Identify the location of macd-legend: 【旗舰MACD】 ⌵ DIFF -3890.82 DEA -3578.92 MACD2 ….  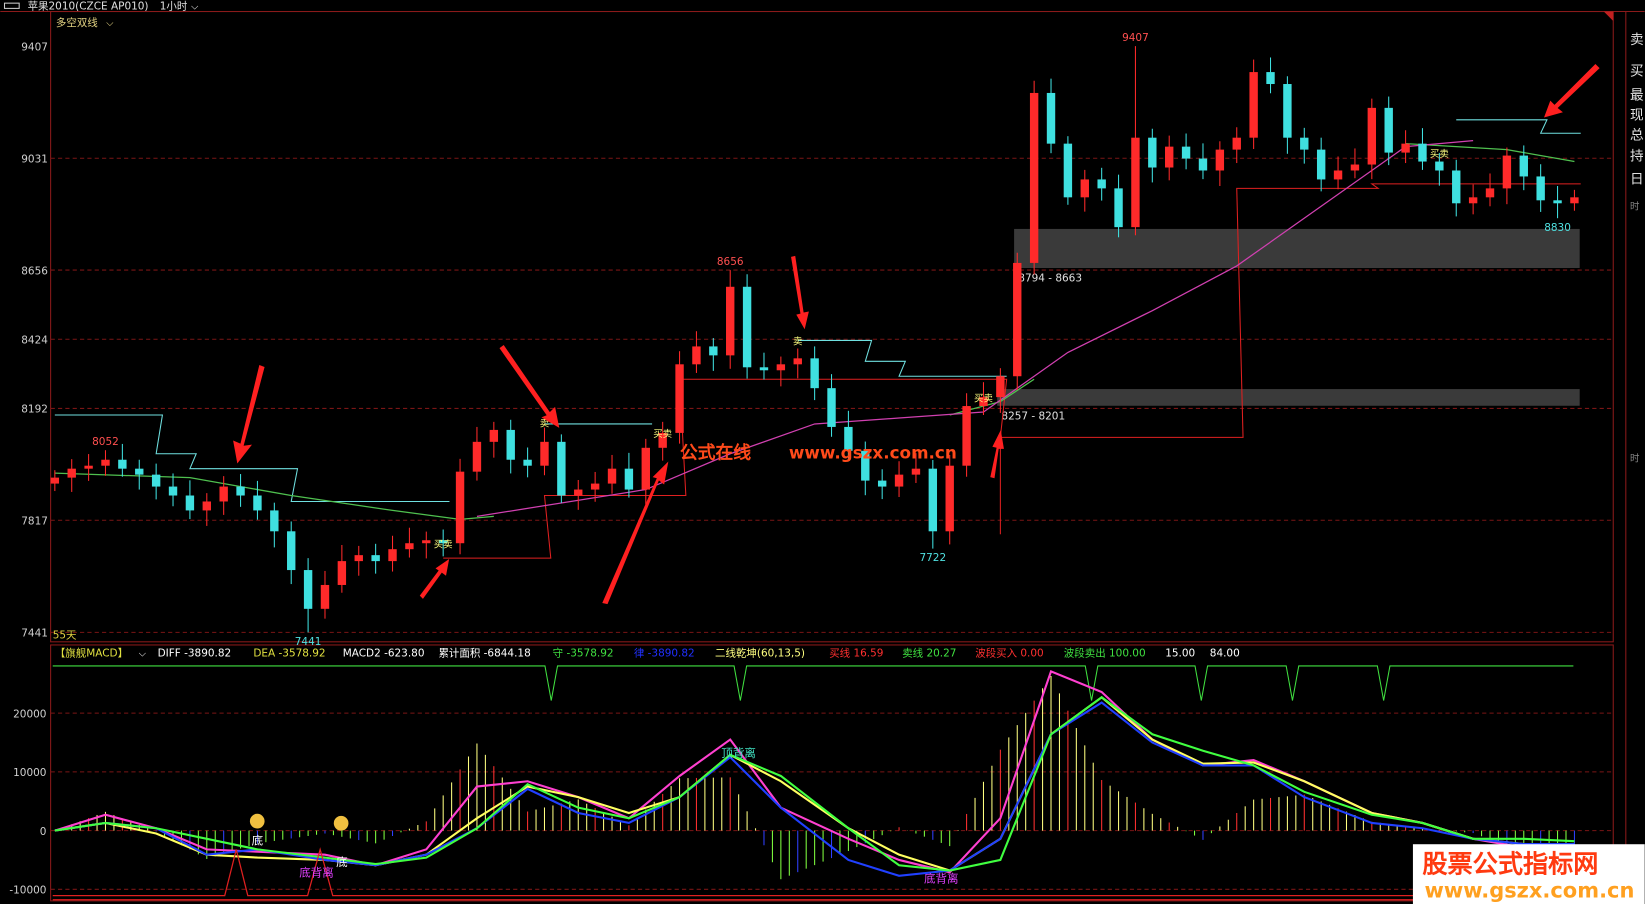
(647, 653).